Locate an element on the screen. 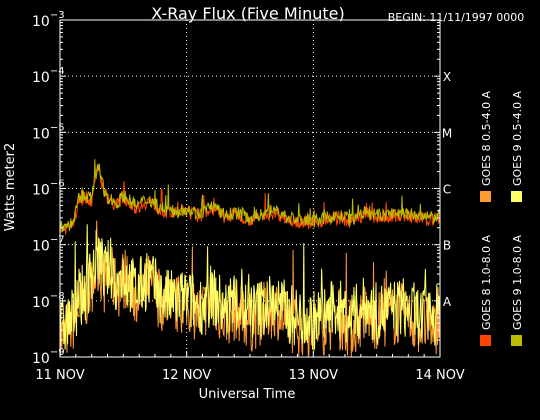 This screenshot has height=420, width=540. x-tick-label: 14 NOV is located at coordinates (439, 375).